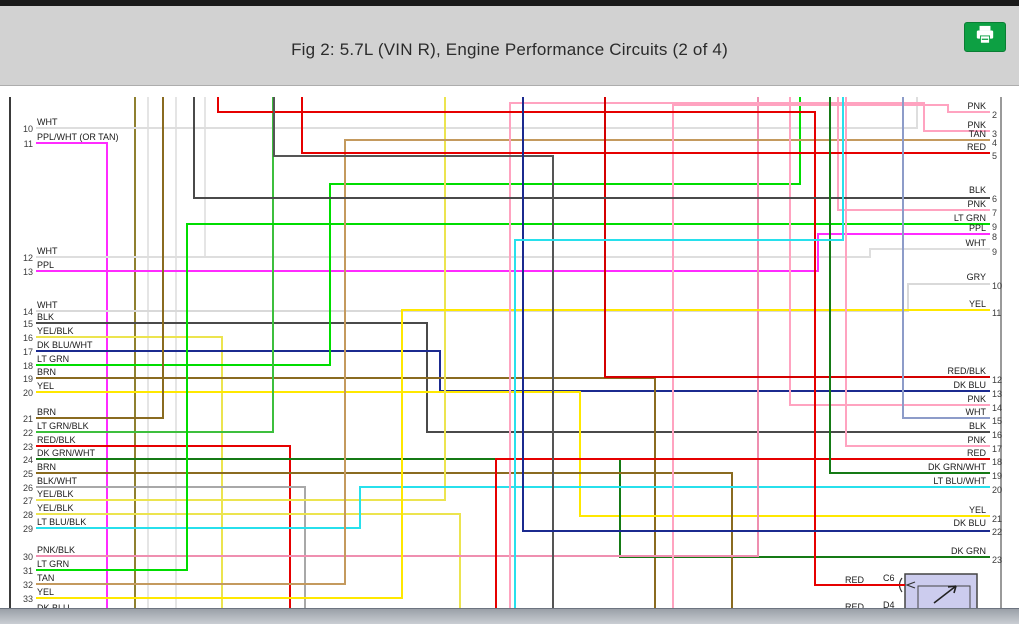  Describe the element at coordinates (27, 515) in the screenshot. I see `left-wire-number: 28` at that location.